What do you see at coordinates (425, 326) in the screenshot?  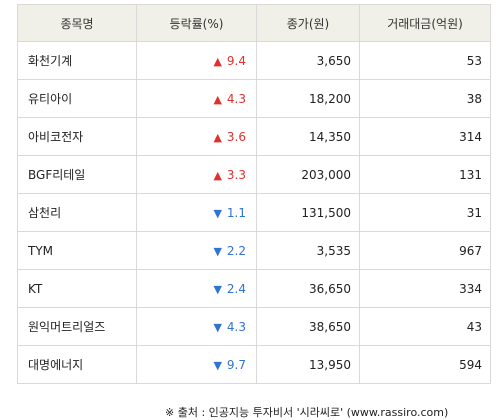 I see `trade-value: 43` at bounding box center [425, 326].